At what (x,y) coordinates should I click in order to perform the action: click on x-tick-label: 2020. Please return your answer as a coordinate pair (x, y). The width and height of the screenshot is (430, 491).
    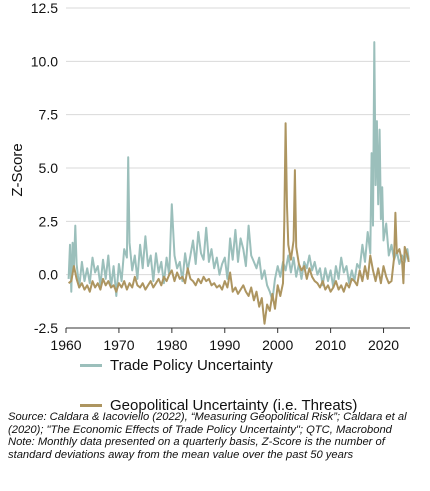
    Looking at the image, I should click on (383, 344).